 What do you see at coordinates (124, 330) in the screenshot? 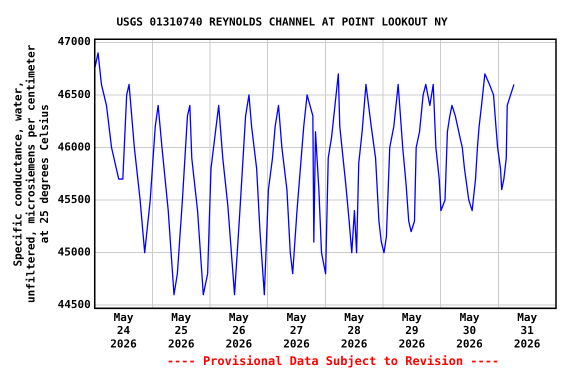
I see `x-tick-label: May 24 2026` at bounding box center [124, 330].